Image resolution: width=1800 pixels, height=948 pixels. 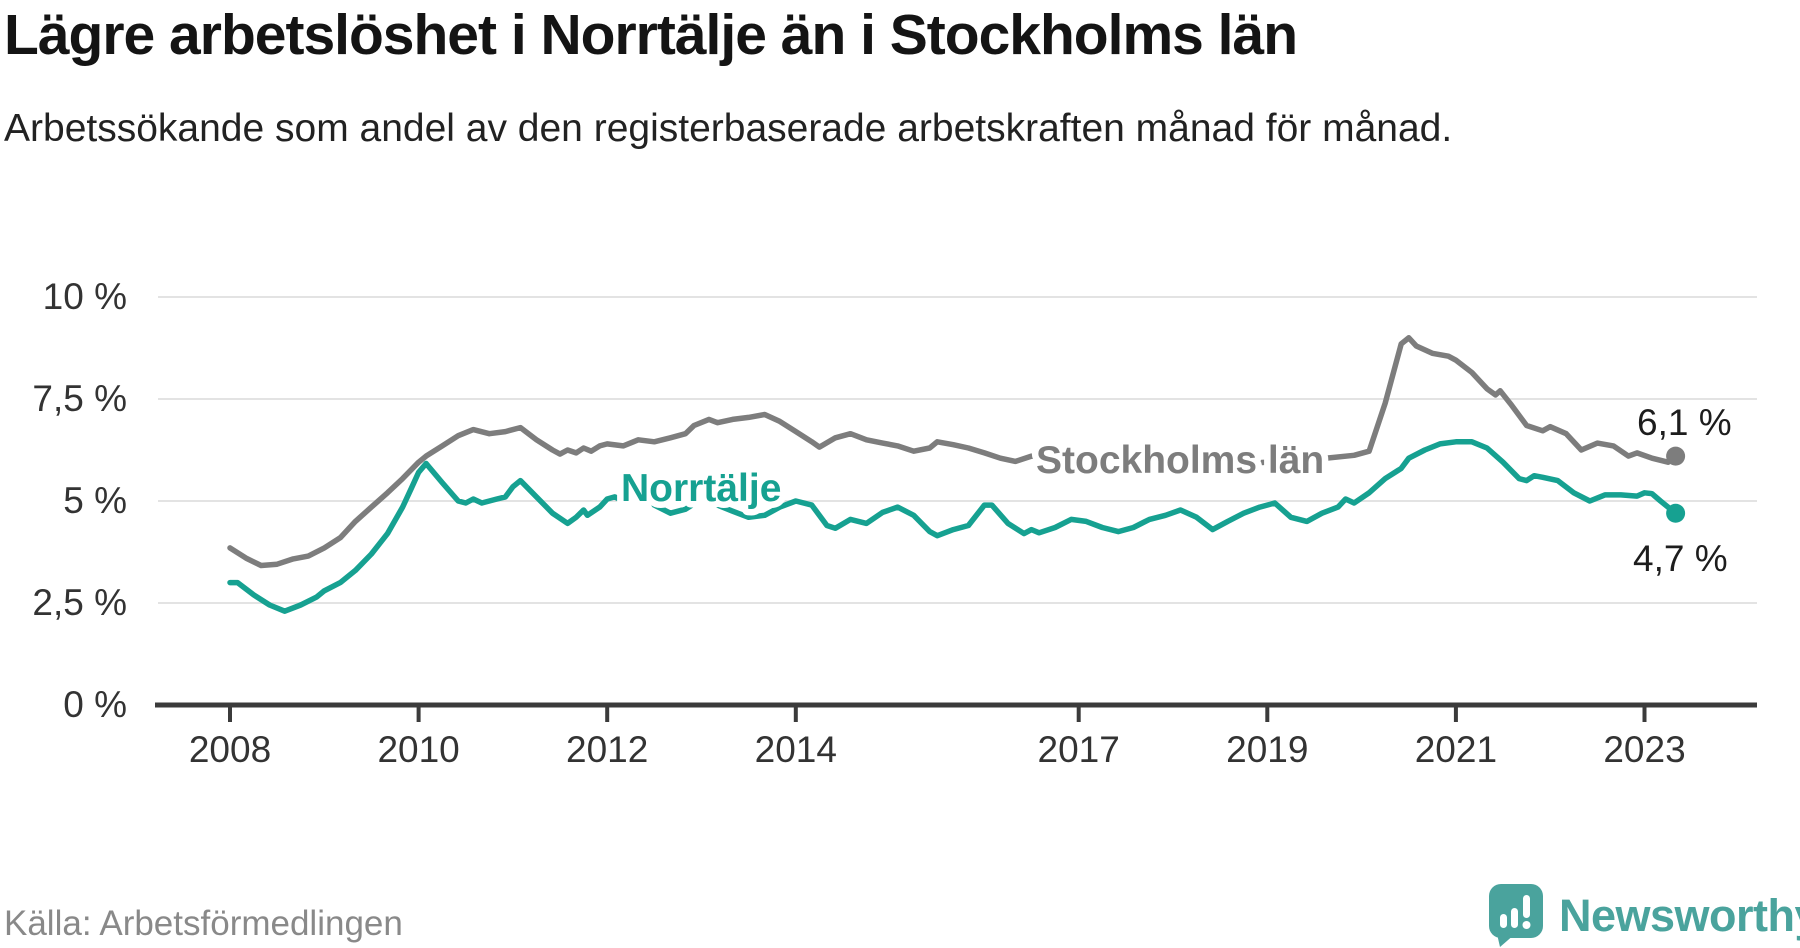 I want to click on end-value-label-norrtalje: 4,7 %, so click(x=1680, y=558).